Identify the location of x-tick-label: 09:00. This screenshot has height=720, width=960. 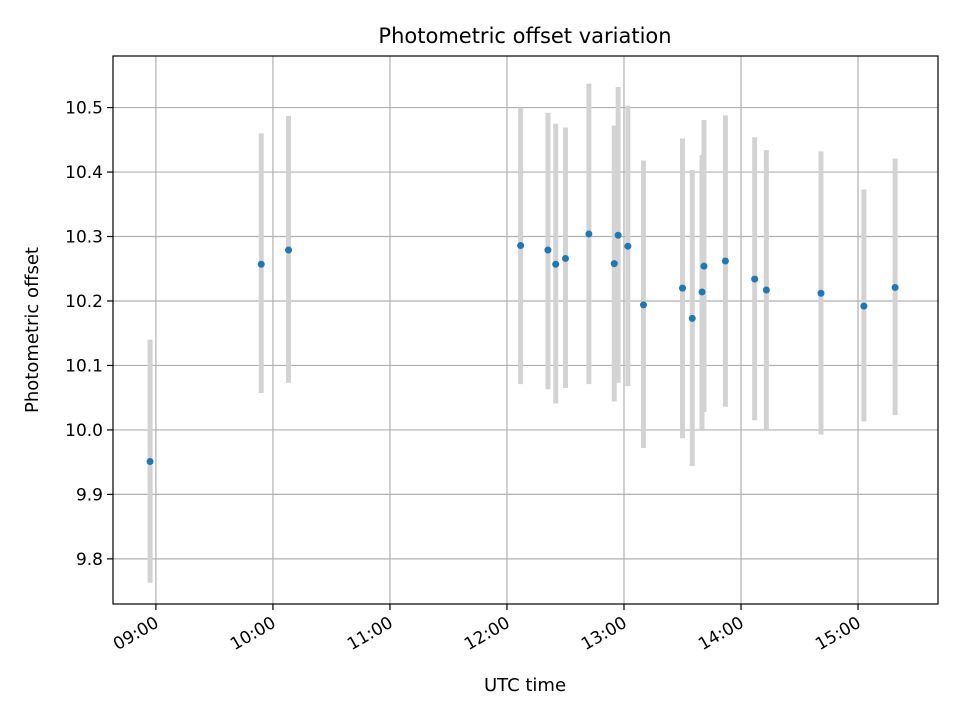
(136, 634).